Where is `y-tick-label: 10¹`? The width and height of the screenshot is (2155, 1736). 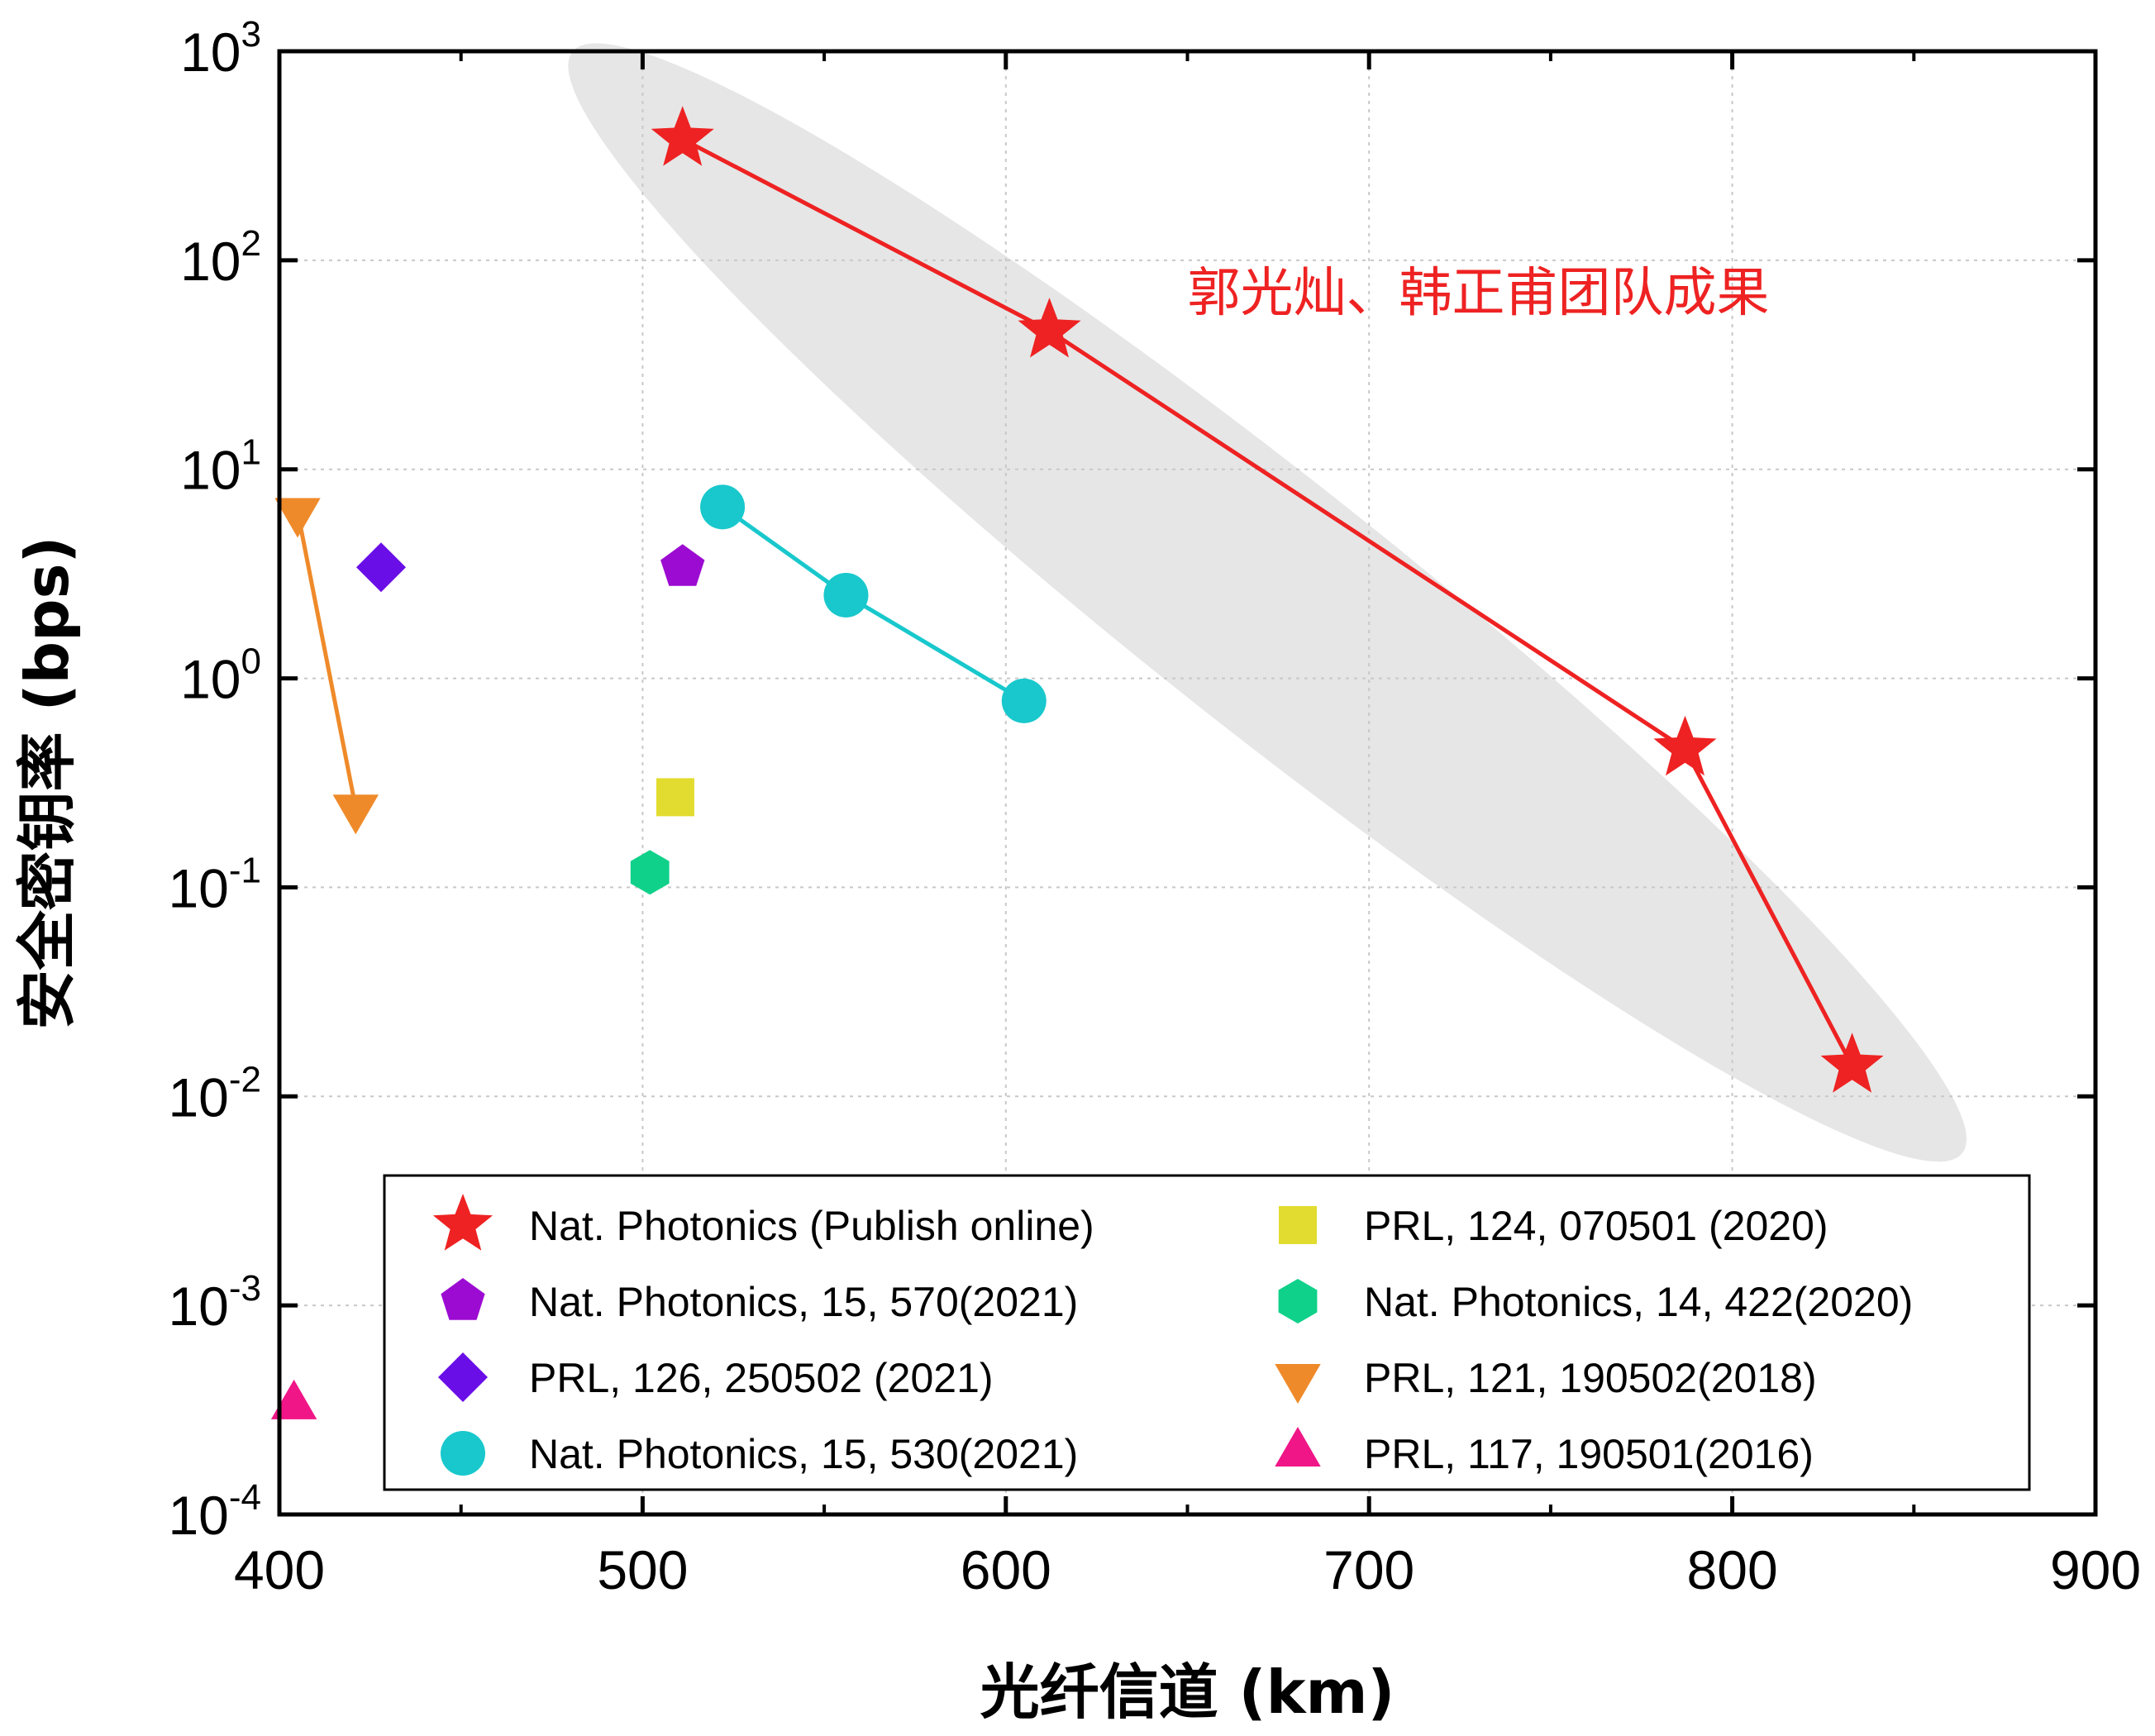 y-tick-label: 10¹ is located at coordinates (220, 467).